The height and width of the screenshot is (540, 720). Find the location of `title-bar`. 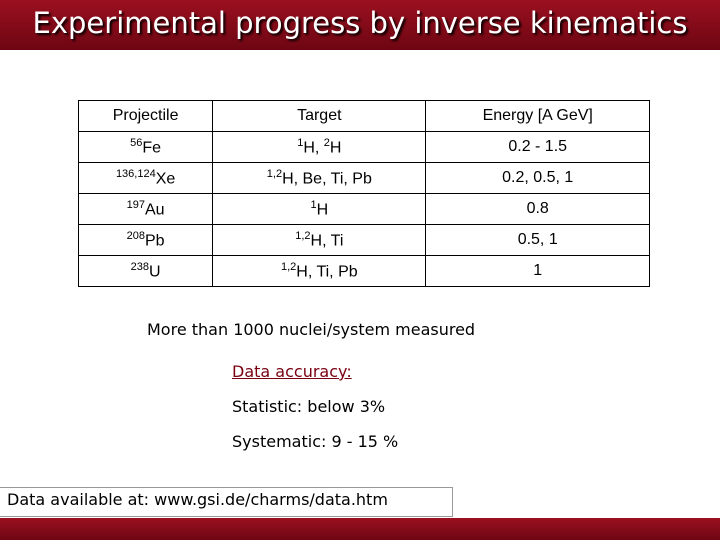

title-bar is located at coordinates (360, 25).